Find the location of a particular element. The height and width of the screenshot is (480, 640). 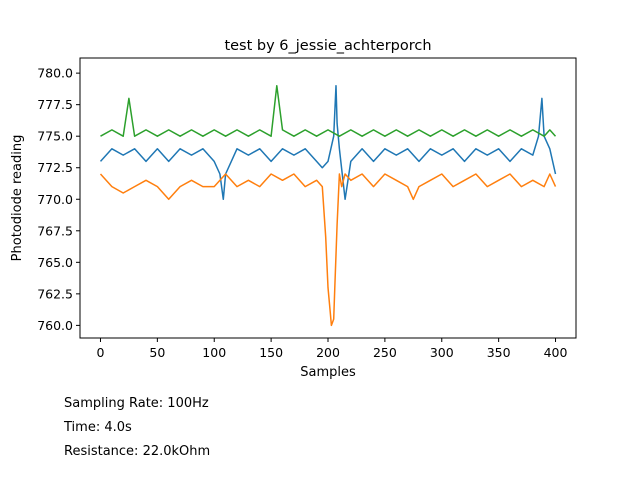

chart-title: test by 6_jessie_achterporch is located at coordinates (327, 46).